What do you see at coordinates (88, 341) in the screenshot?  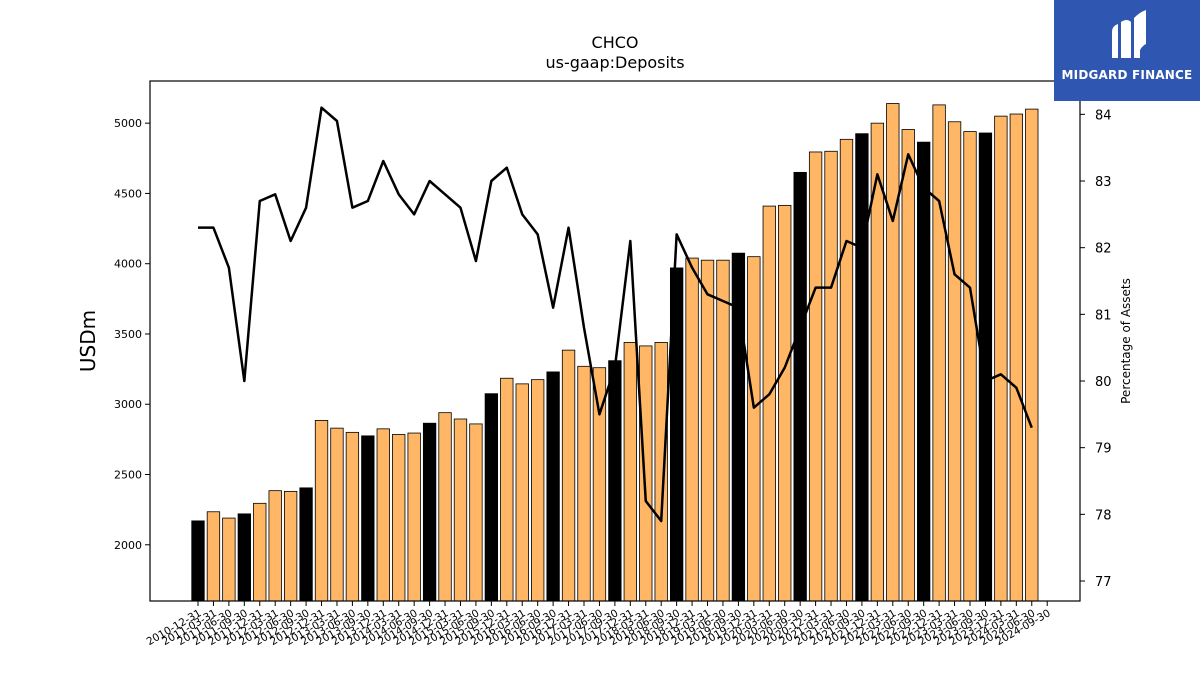 I see `y-axis-left-label: USDm` at bounding box center [88, 341].